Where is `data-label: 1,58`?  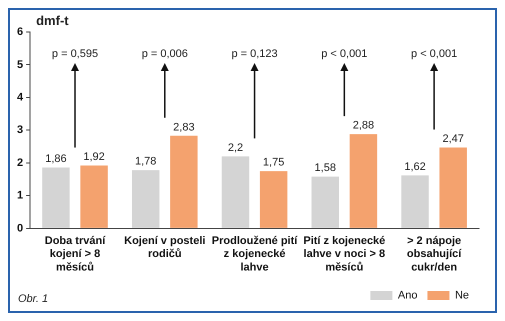 data-label: 1,58 is located at coordinates (325, 168).